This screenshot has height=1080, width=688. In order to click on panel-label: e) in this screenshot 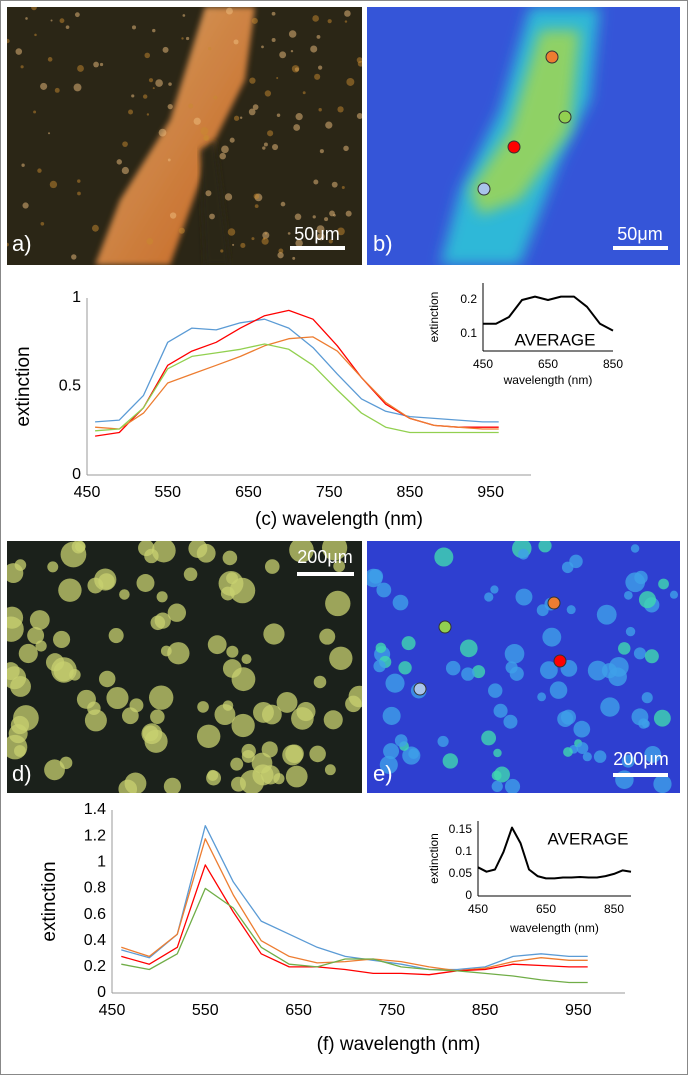, I will do `click(383, 773)`.